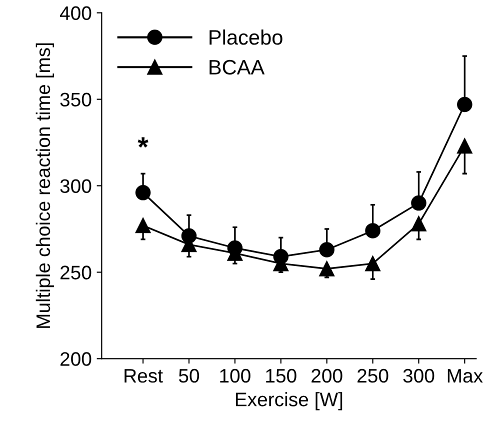  Describe the element at coordinates (289, 401) in the screenshot. I see `x-axis-title: Exercise [W]` at that location.